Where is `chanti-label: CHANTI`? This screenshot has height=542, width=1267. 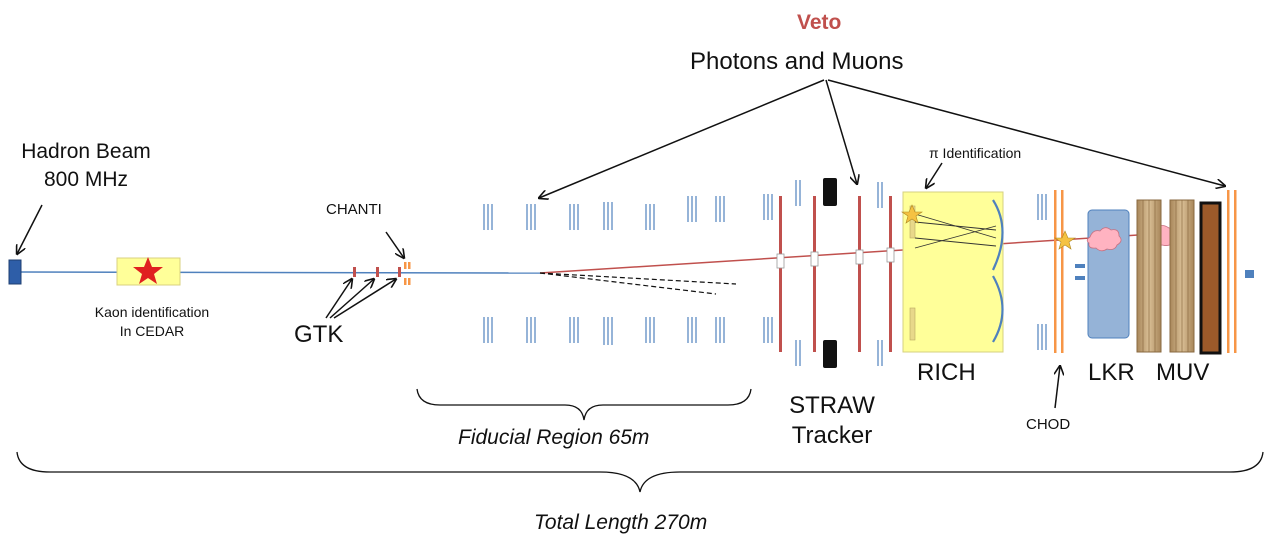 chanti-label: CHANTI is located at coordinates (354, 209).